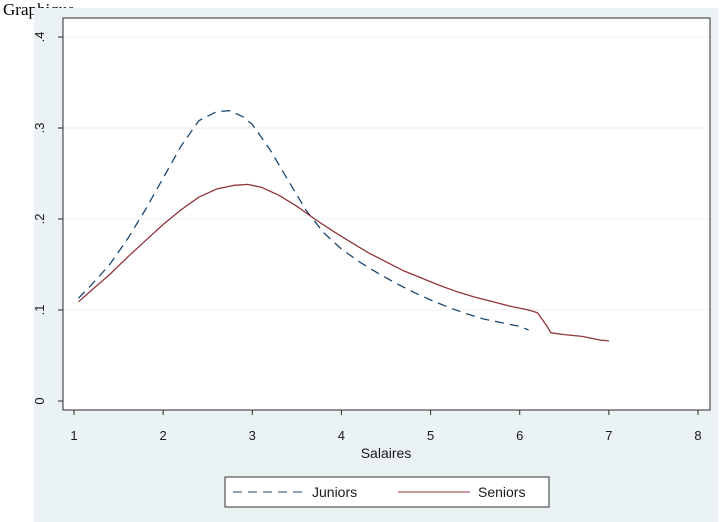 The height and width of the screenshot is (522, 723). What do you see at coordinates (39, 310) in the screenshot?
I see `y-tick-label-1: .1` at bounding box center [39, 310].